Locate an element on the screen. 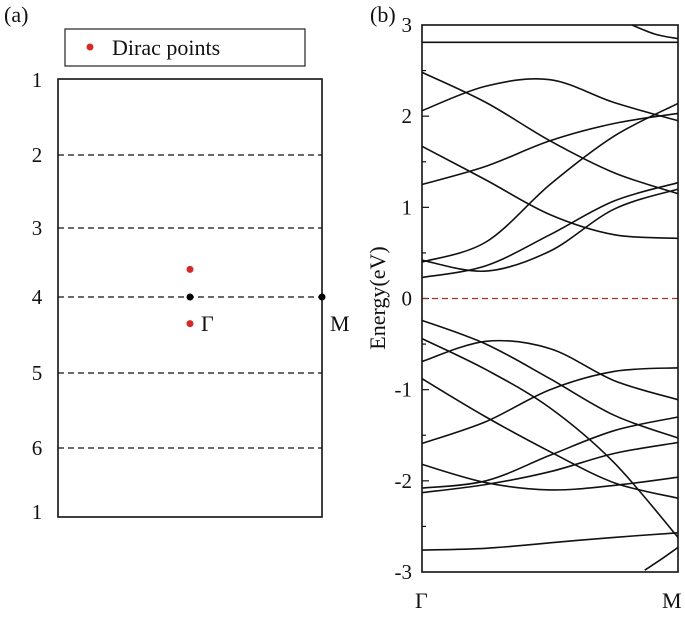  dirac-point-upper is located at coordinates (190, 269).